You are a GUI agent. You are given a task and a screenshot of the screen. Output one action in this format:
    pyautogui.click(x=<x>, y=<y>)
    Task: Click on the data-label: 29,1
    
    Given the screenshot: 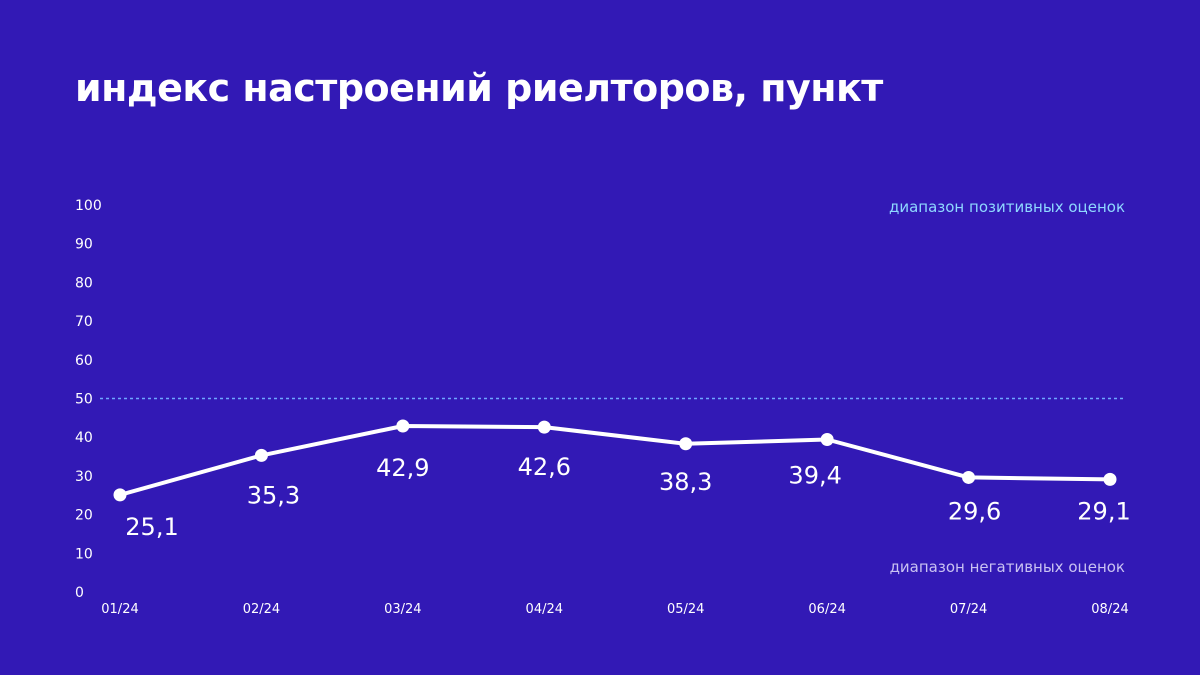 What is the action you would take?
    pyautogui.click(x=1103, y=511)
    